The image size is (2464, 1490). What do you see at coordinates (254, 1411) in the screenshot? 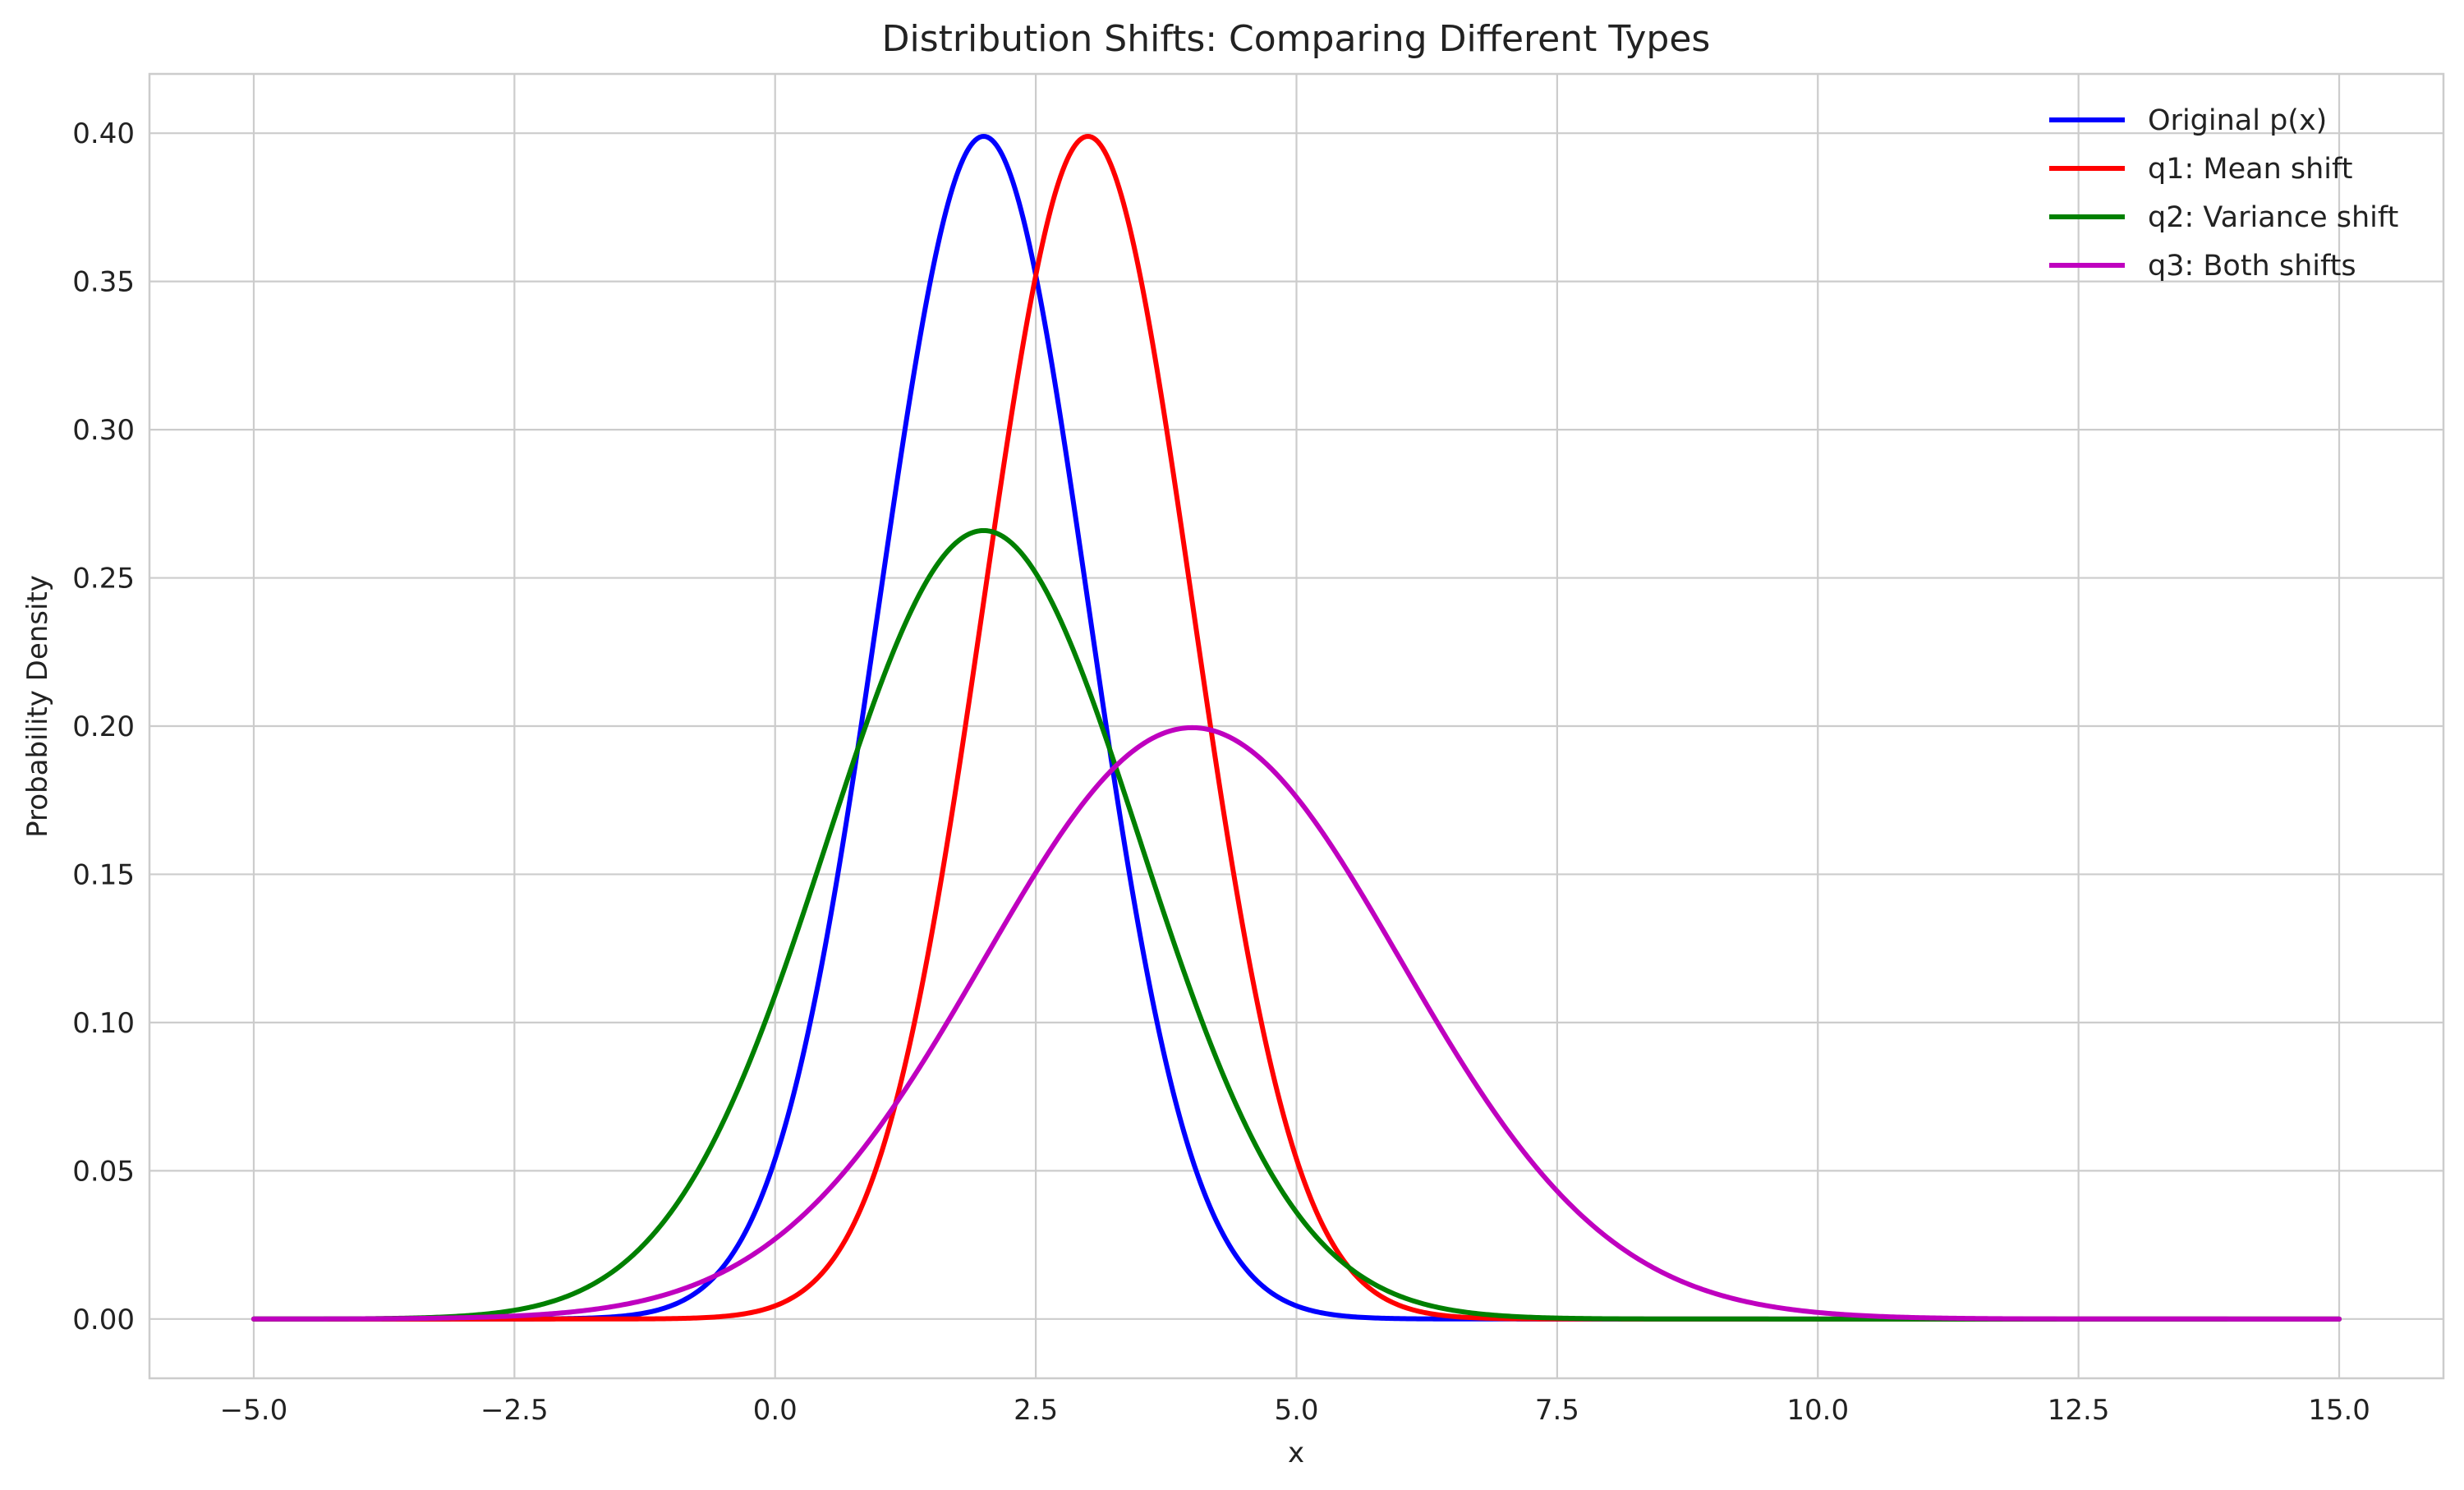
I see `x-tick-label: −5.0` at bounding box center [254, 1411].